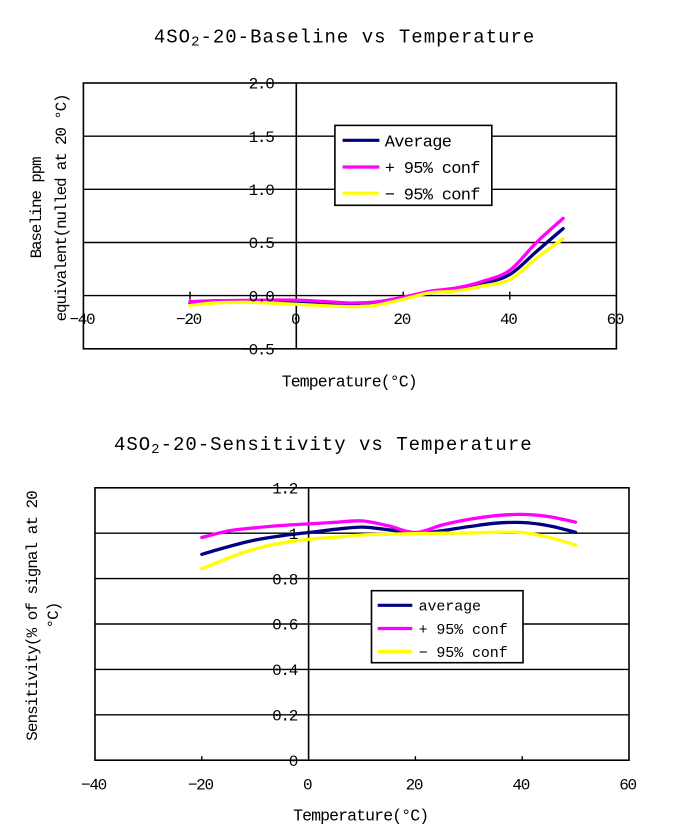 The height and width of the screenshot is (838, 694). I want to click on svg-text: 0.5, so click(262, 244).